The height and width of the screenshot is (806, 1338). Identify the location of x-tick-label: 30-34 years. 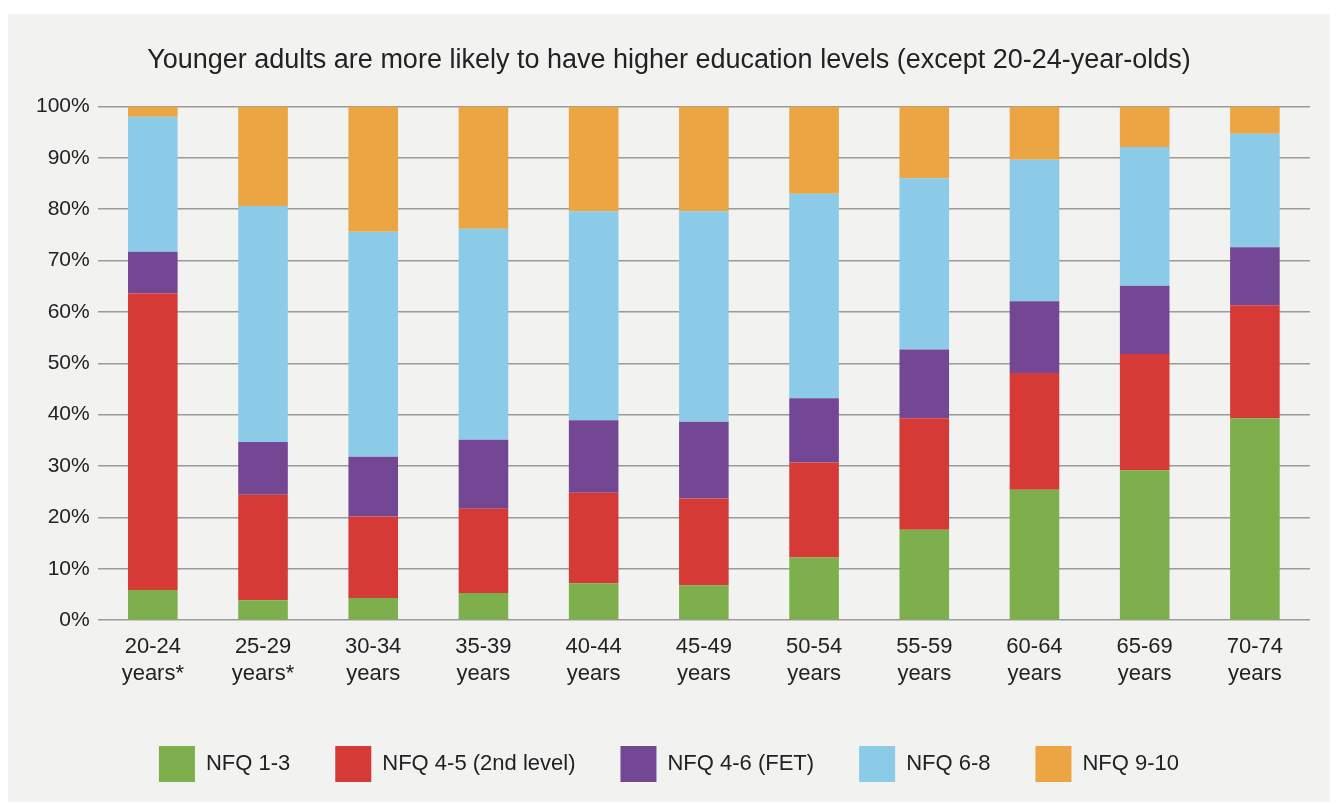
(373, 659).